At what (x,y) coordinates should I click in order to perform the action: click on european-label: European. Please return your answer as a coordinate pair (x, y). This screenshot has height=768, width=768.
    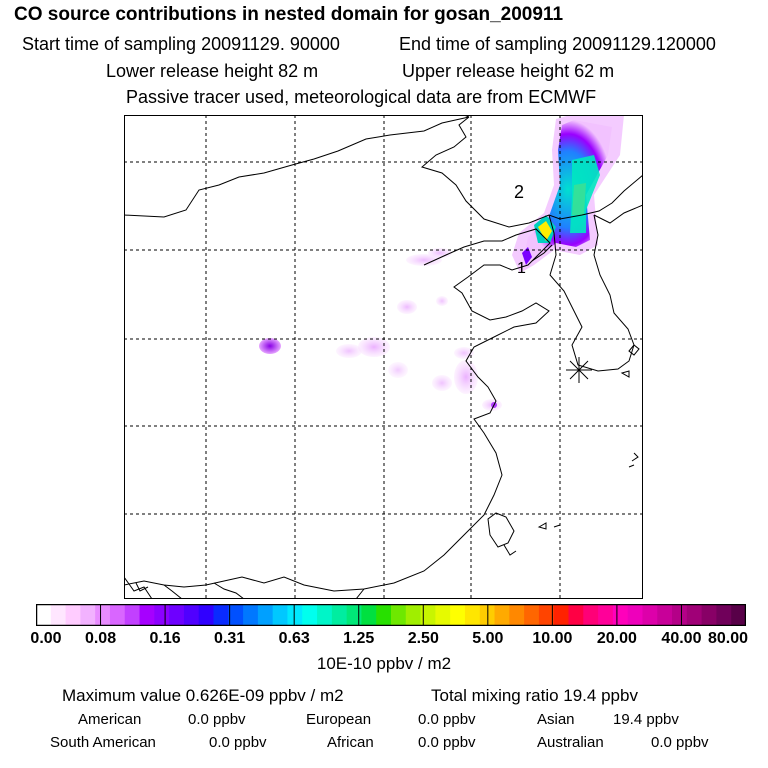
    Looking at the image, I should click on (339, 719).